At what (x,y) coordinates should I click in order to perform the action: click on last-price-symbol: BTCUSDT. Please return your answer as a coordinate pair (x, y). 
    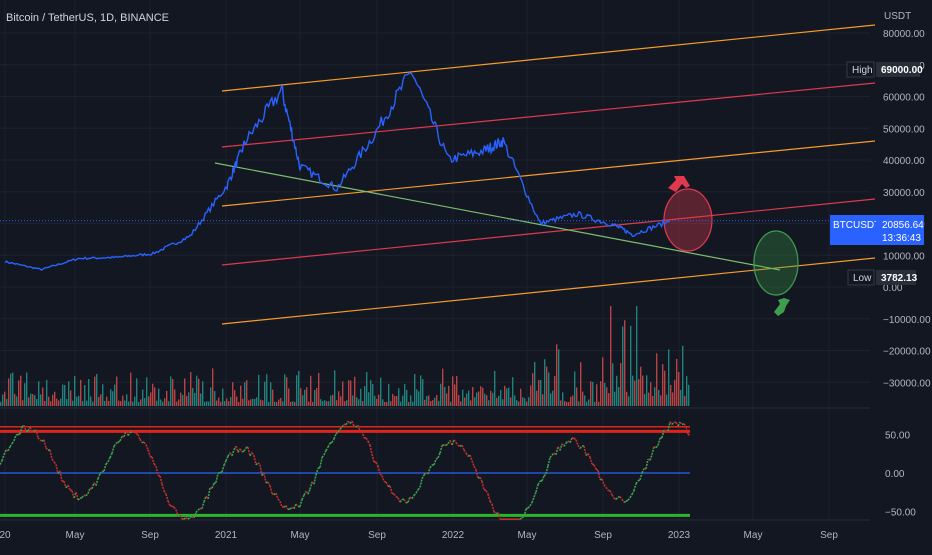
    Looking at the image, I should click on (856, 225).